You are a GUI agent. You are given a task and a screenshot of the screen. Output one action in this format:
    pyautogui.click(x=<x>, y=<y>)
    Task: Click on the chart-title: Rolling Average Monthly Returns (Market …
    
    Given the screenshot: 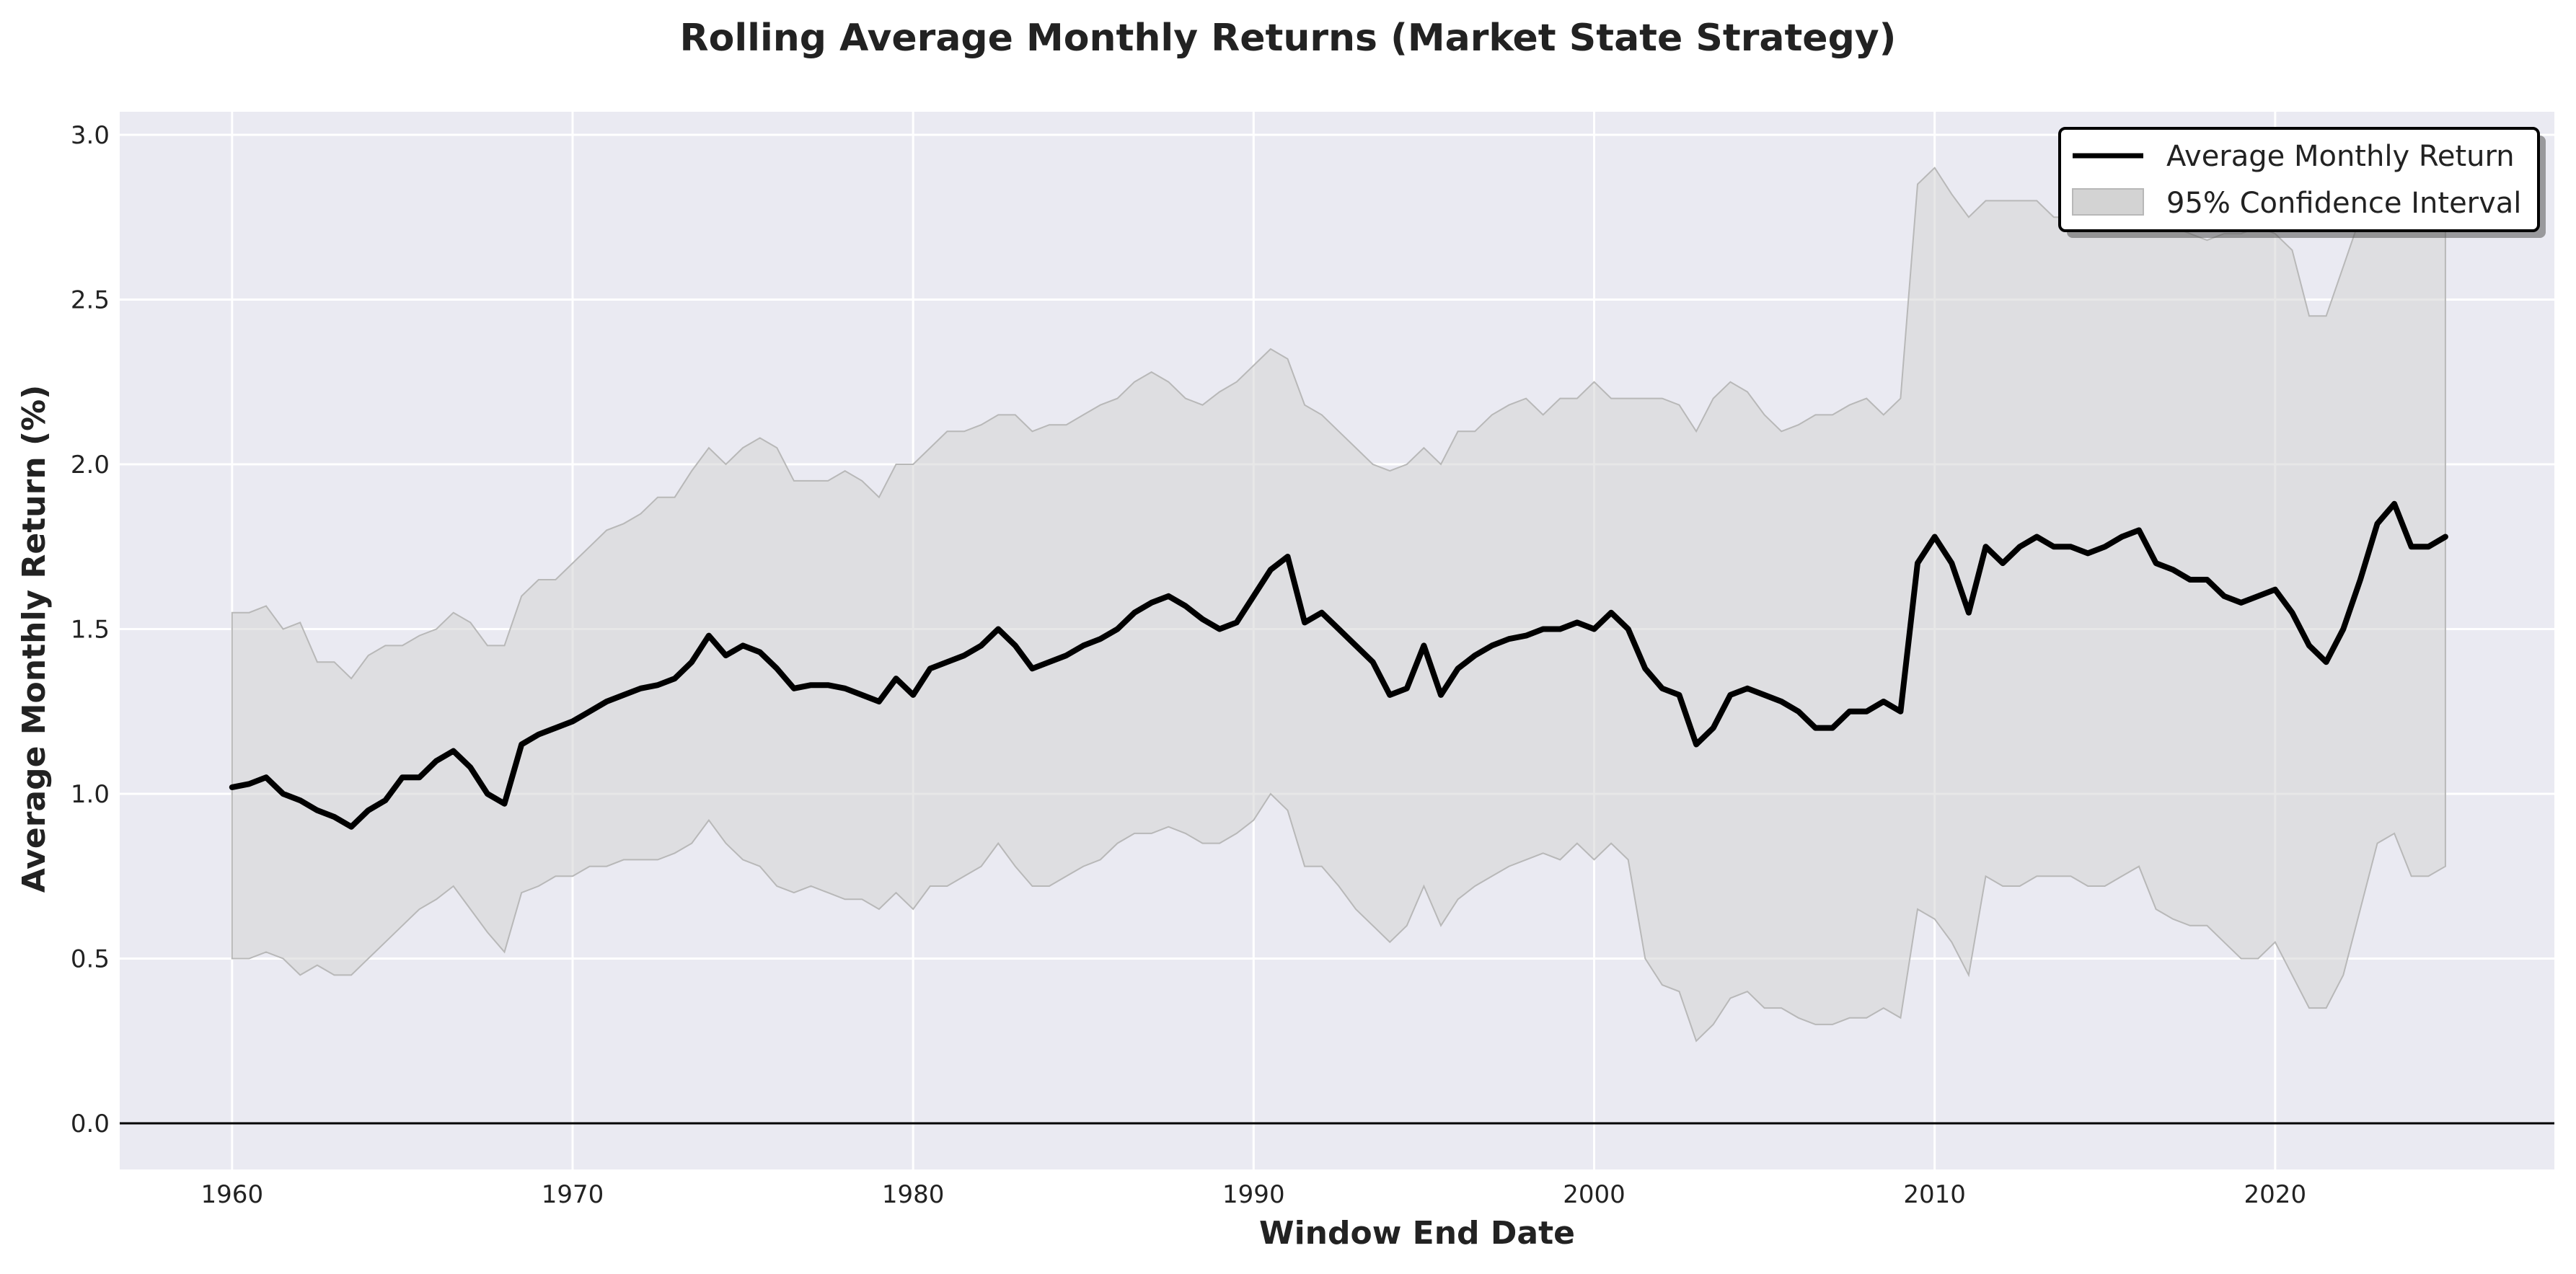 What is the action you would take?
    pyautogui.click(x=1288, y=38)
    